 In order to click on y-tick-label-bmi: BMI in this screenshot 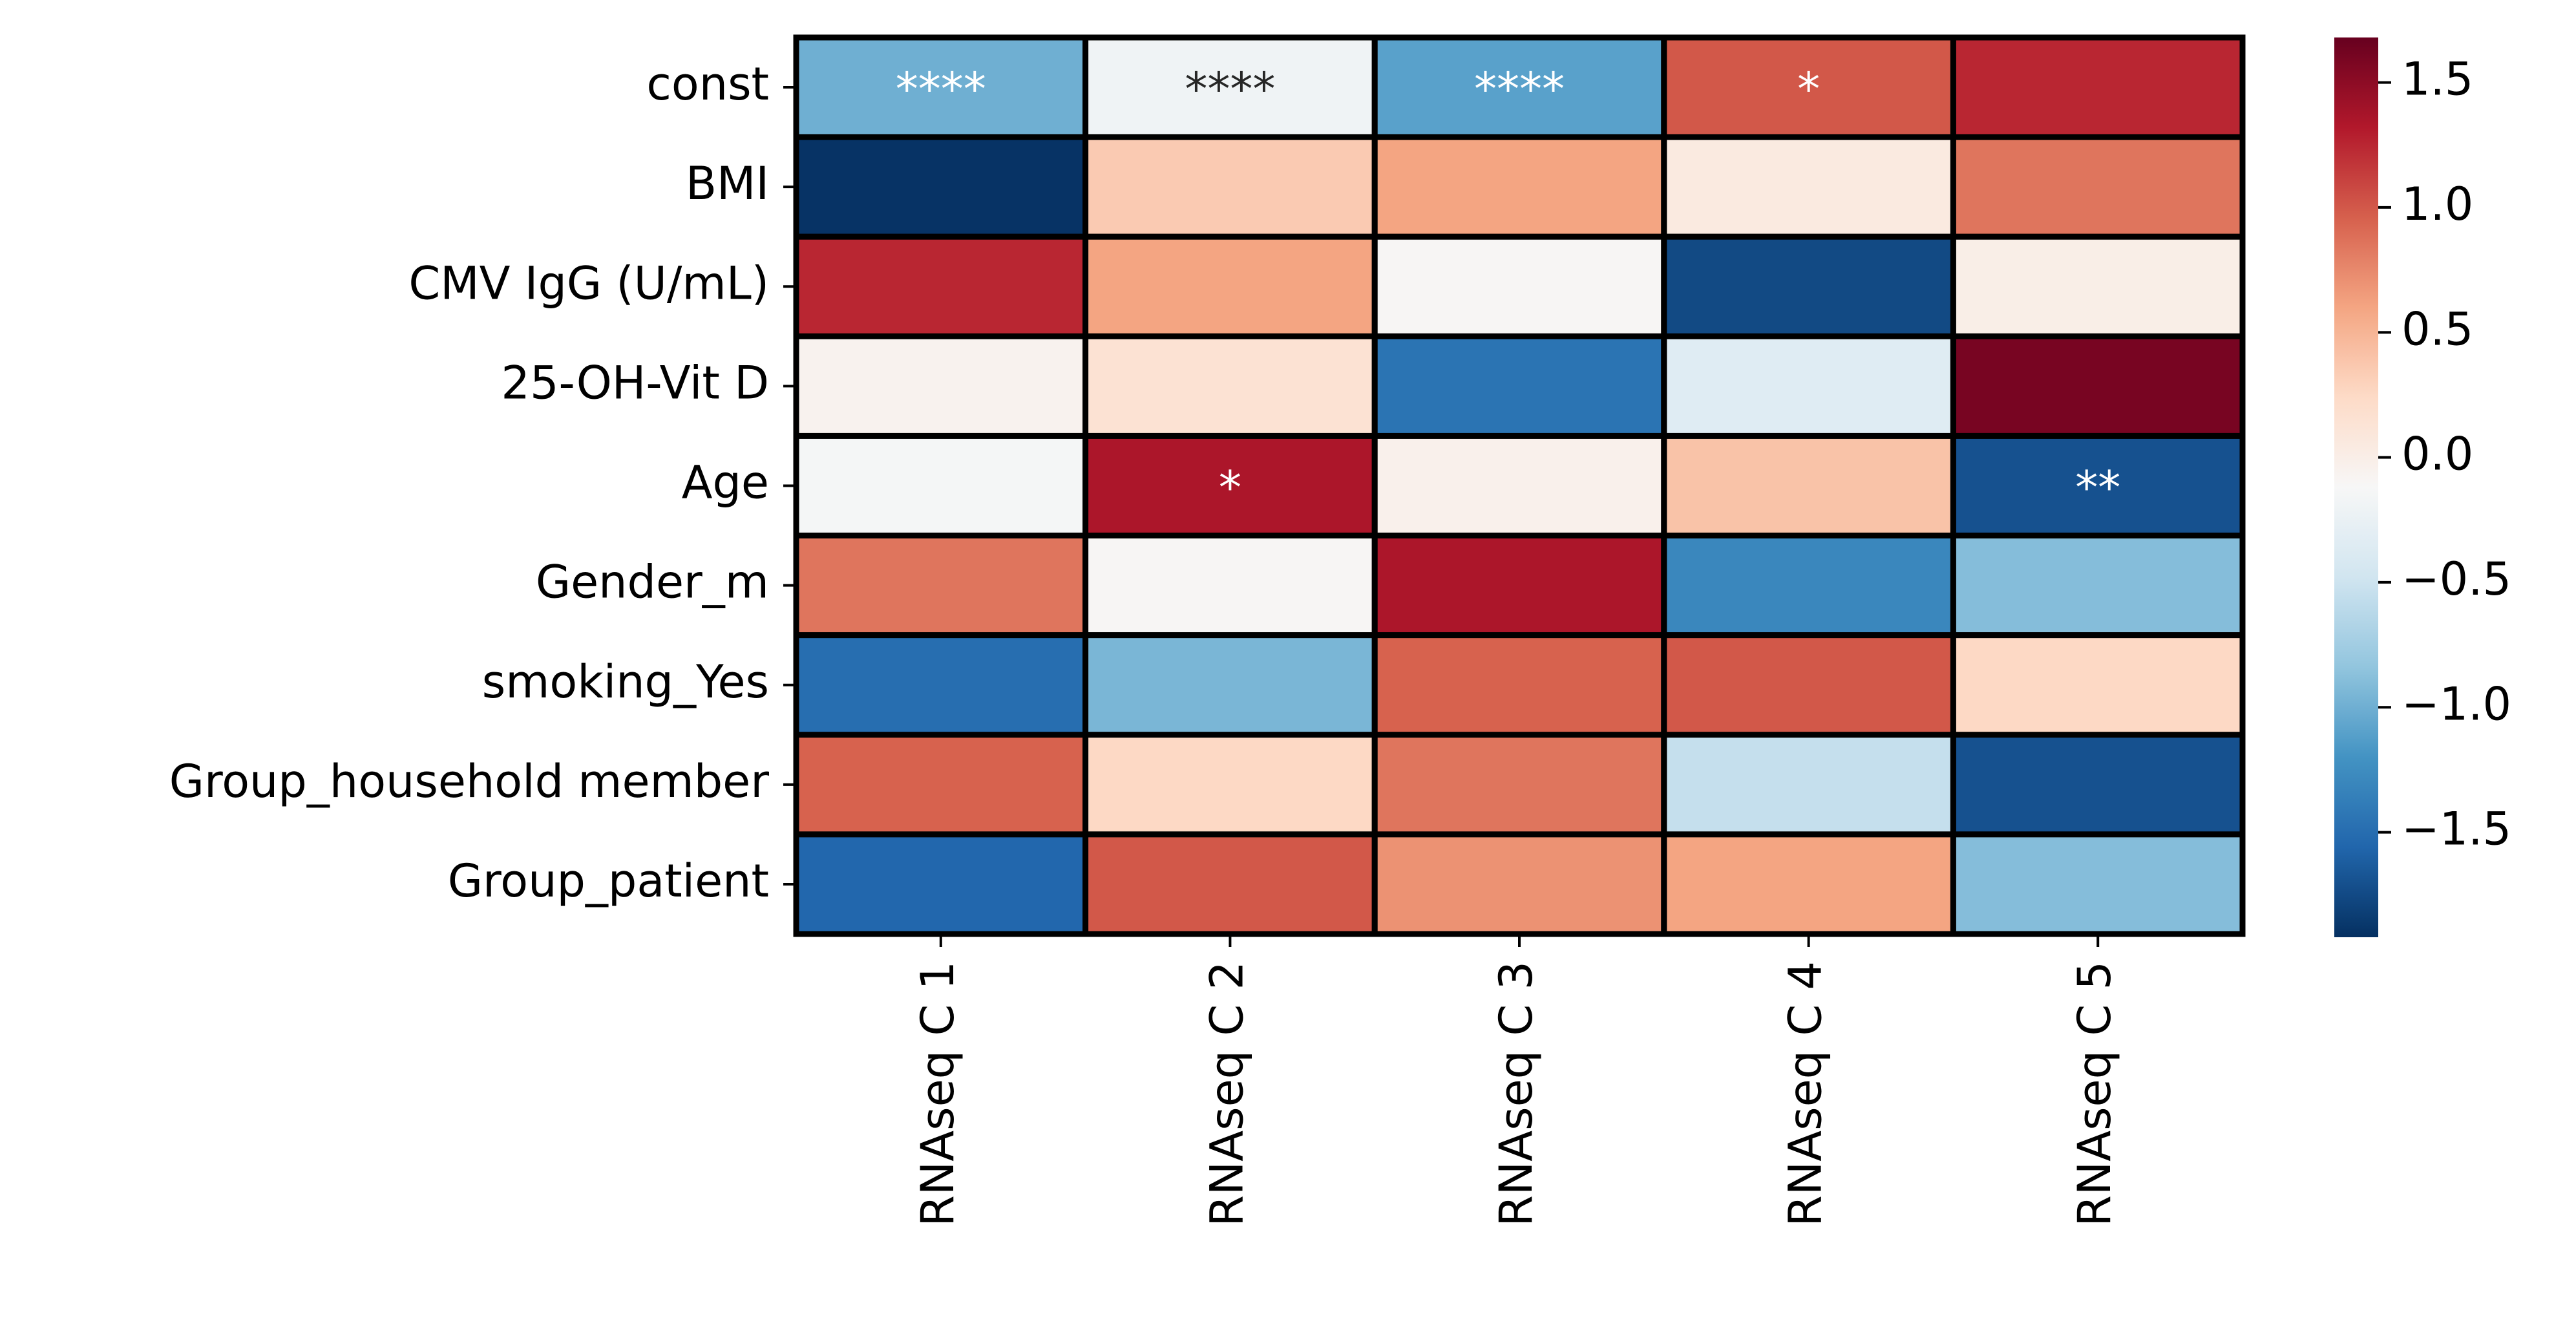, I will do `click(727, 184)`.